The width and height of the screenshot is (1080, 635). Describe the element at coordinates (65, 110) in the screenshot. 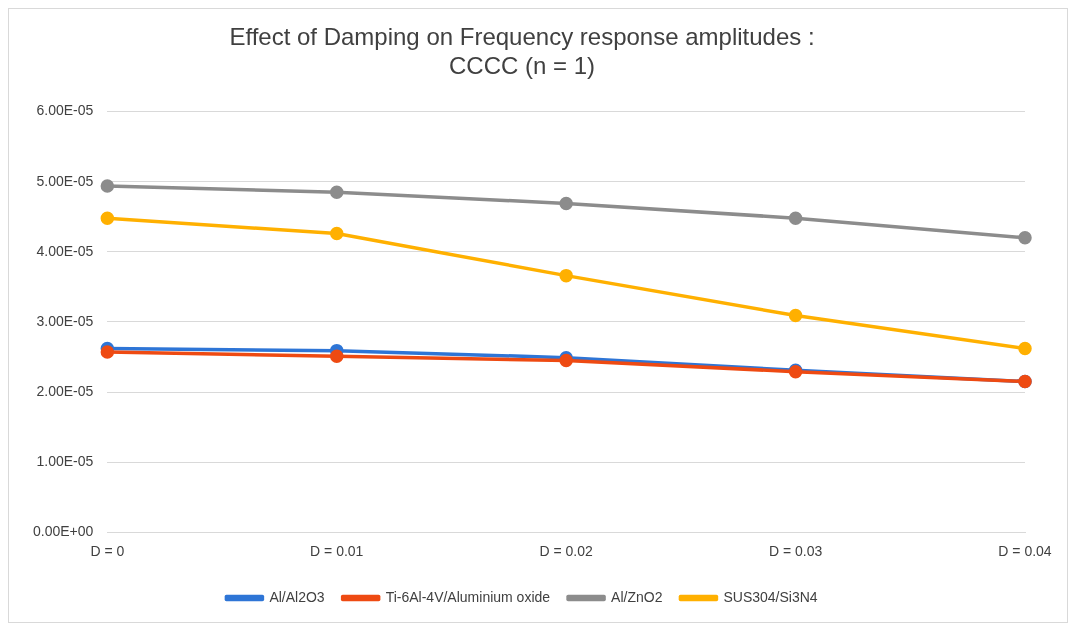

I see `y-tick-label: 6.00E-05` at that location.